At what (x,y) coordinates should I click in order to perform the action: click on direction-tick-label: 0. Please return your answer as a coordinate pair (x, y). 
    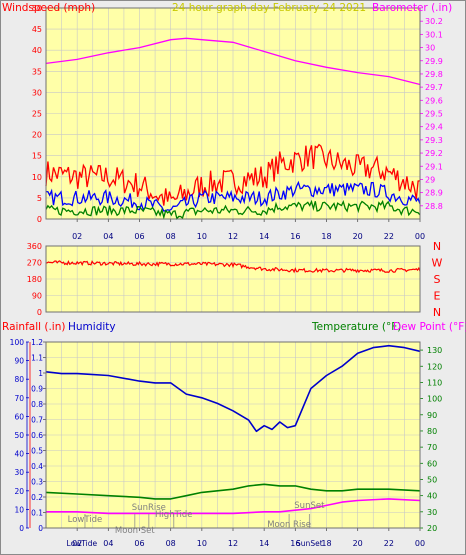
    Looking at the image, I should click on (39, 312).